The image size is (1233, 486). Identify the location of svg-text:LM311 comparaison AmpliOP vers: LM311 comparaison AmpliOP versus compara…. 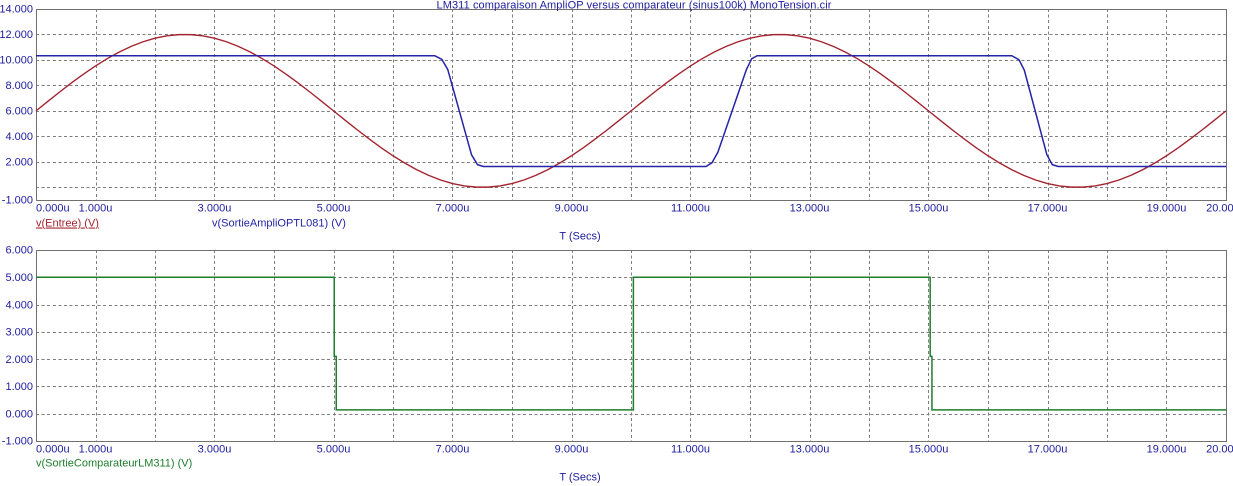
(633, 5).